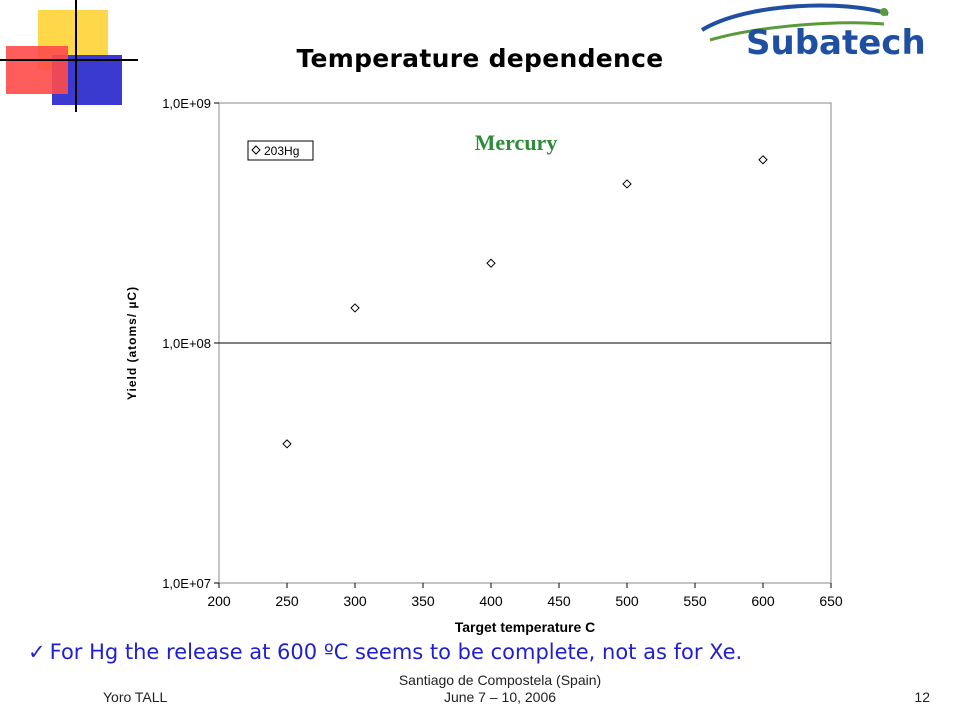  What do you see at coordinates (922, 697) in the screenshot?
I see `page-number: 12` at bounding box center [922, 697].